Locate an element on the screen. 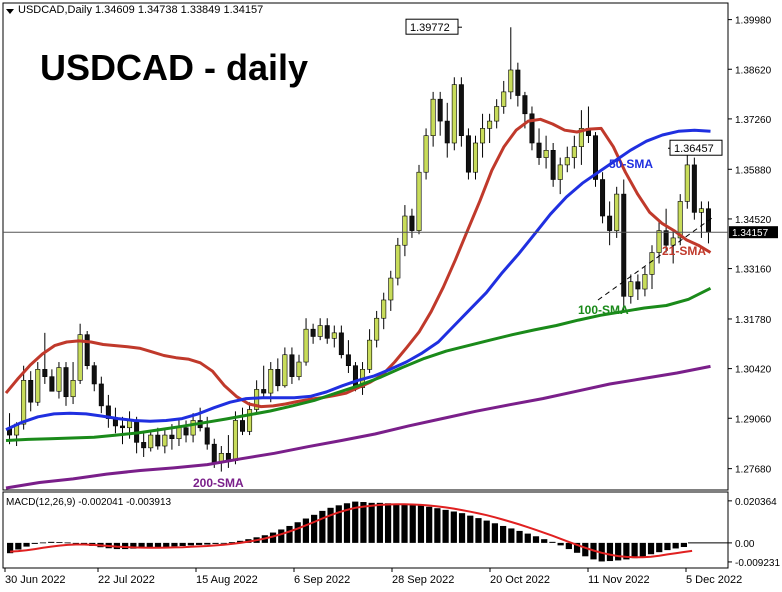  time-tick-label: 11 Nov 2022 is located at coordinates (619, 580).